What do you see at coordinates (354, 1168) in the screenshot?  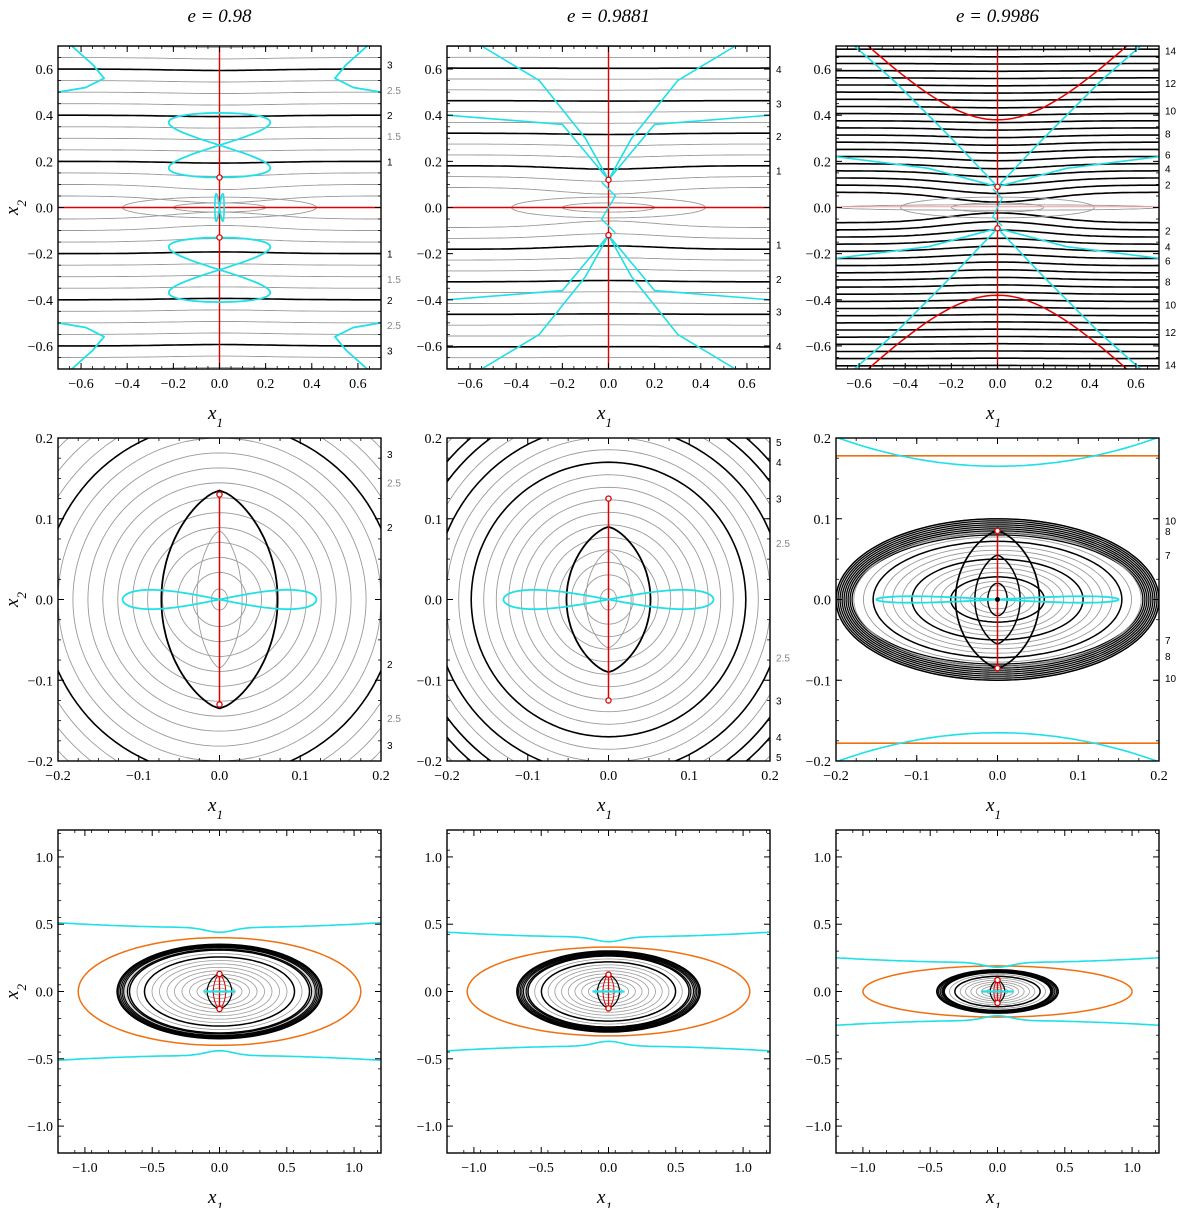 I see `x-tick-label: 1.0` at bounding box center [354, 1168].